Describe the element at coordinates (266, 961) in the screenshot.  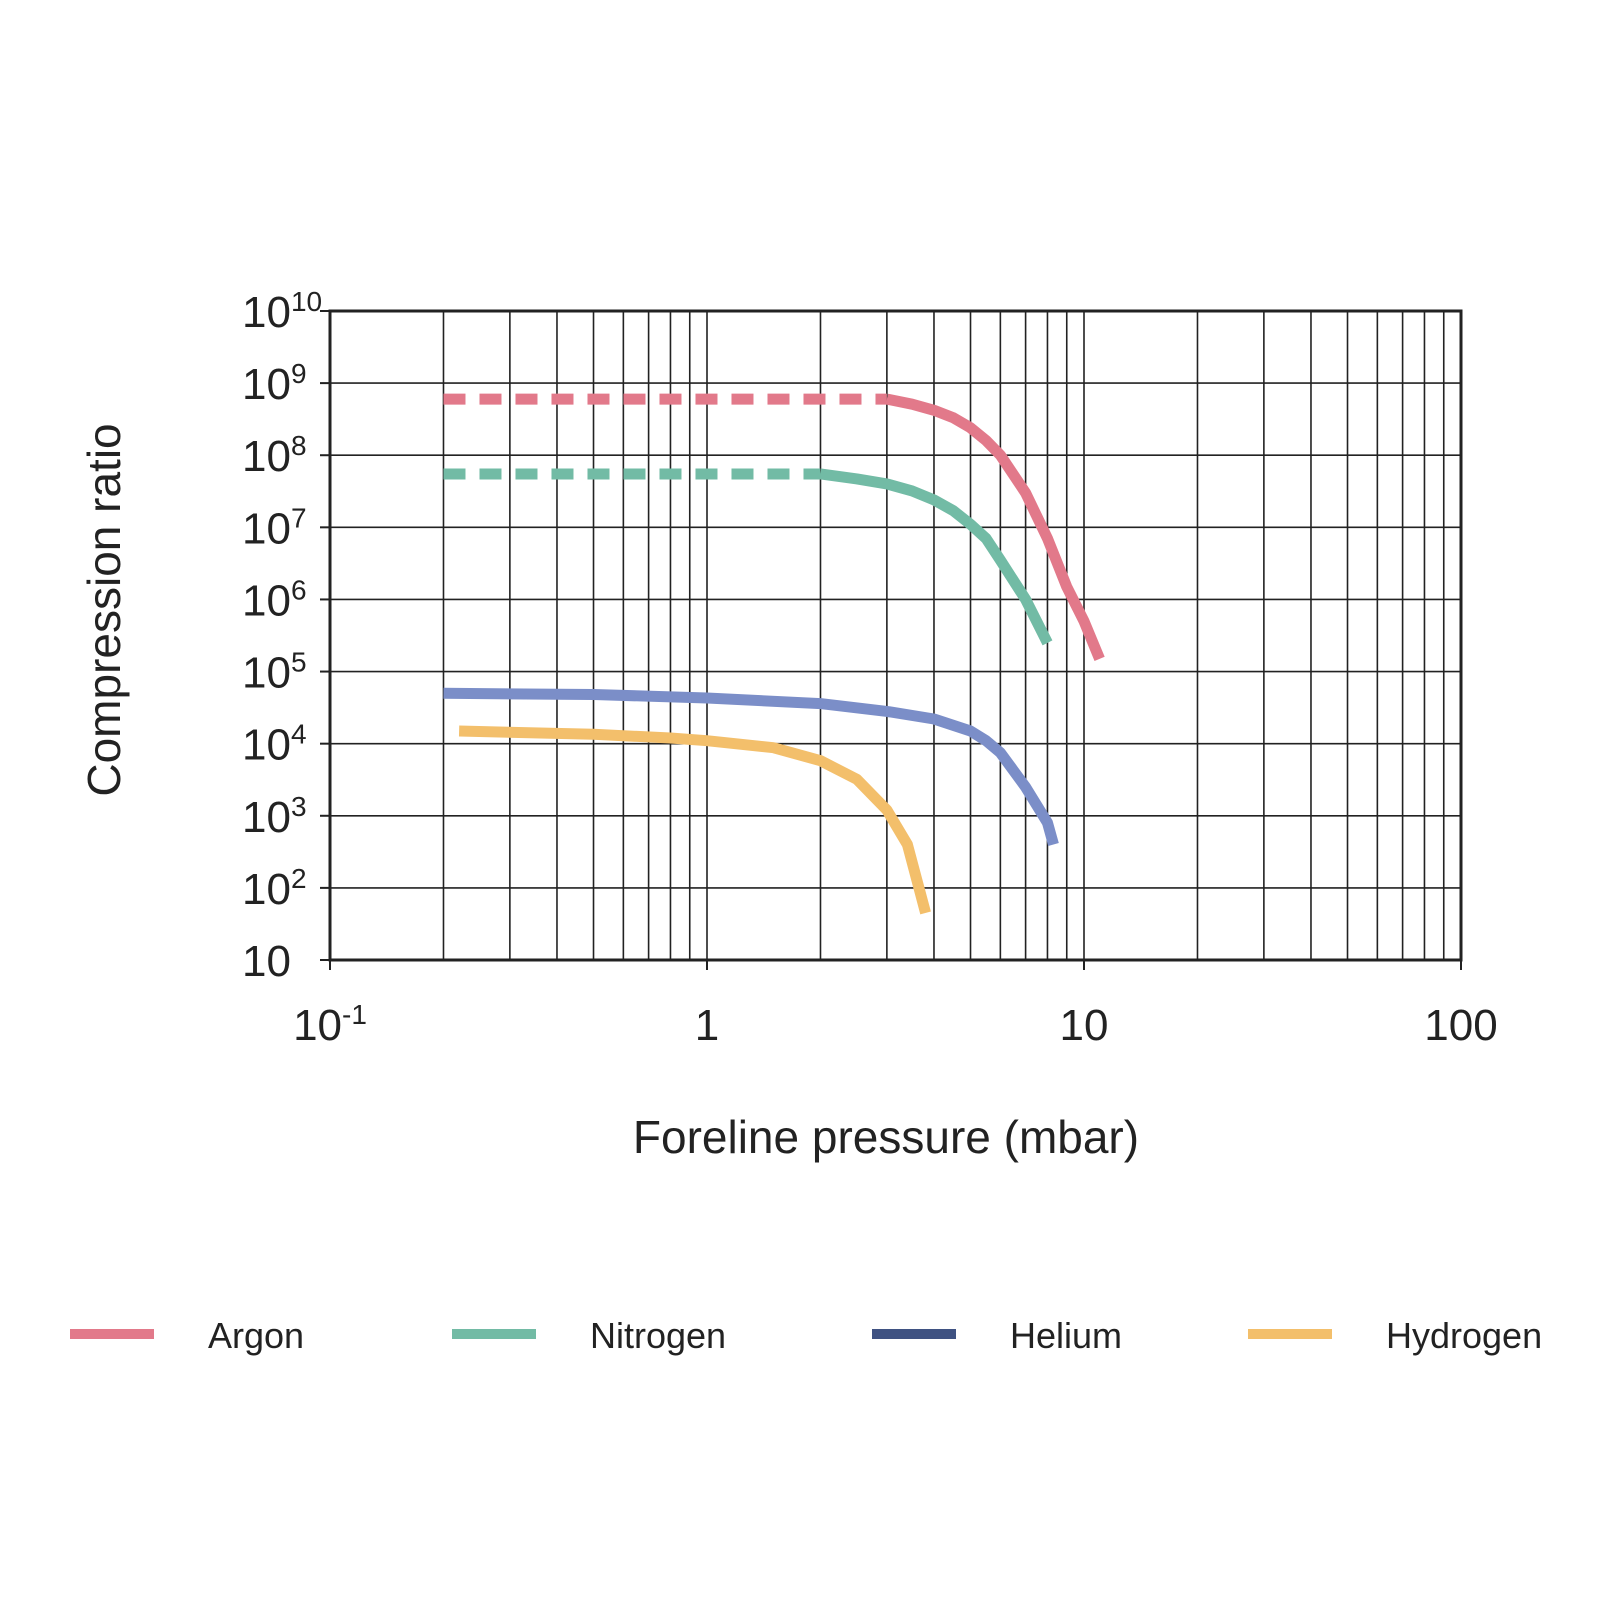
I see `y-tick-label: 10` at that location.